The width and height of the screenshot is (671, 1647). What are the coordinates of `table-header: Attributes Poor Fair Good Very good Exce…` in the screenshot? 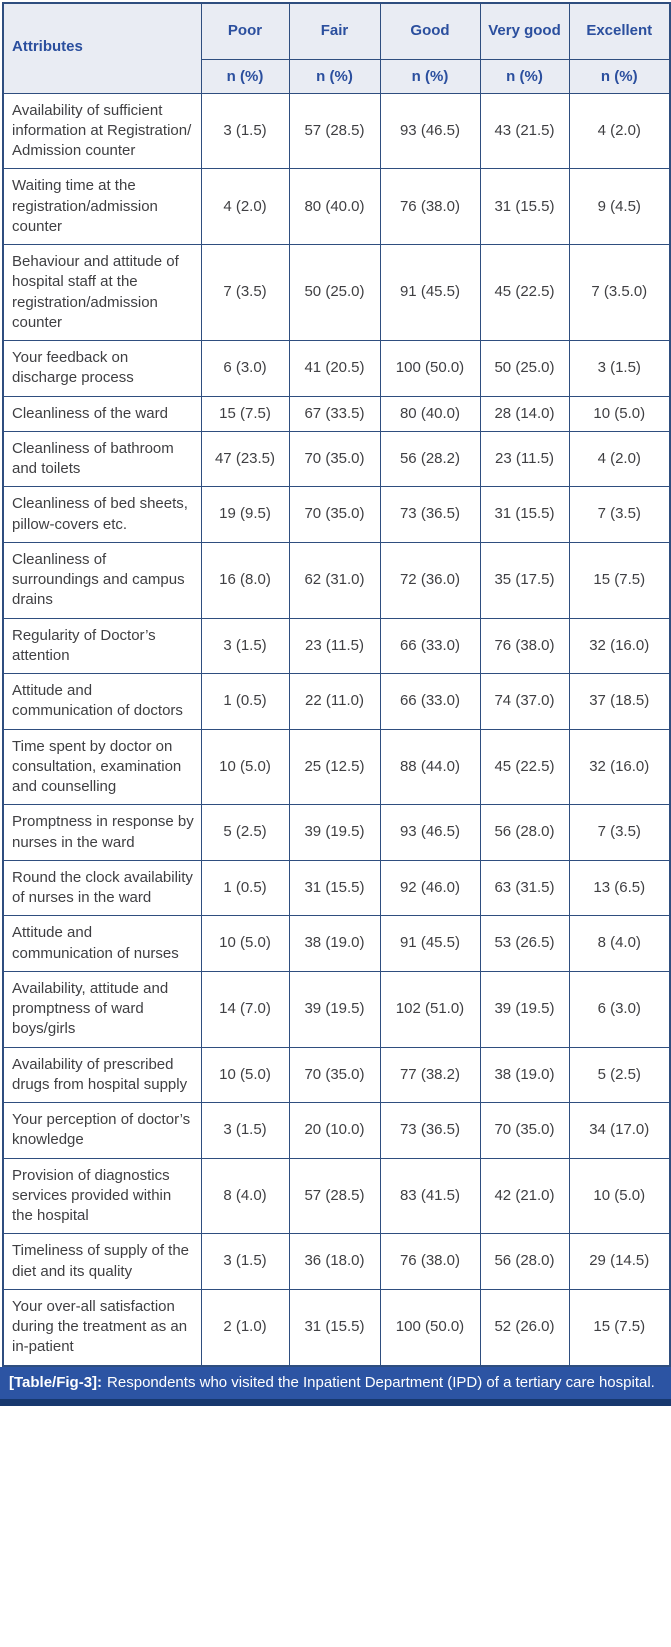 It's located at (336, 48).